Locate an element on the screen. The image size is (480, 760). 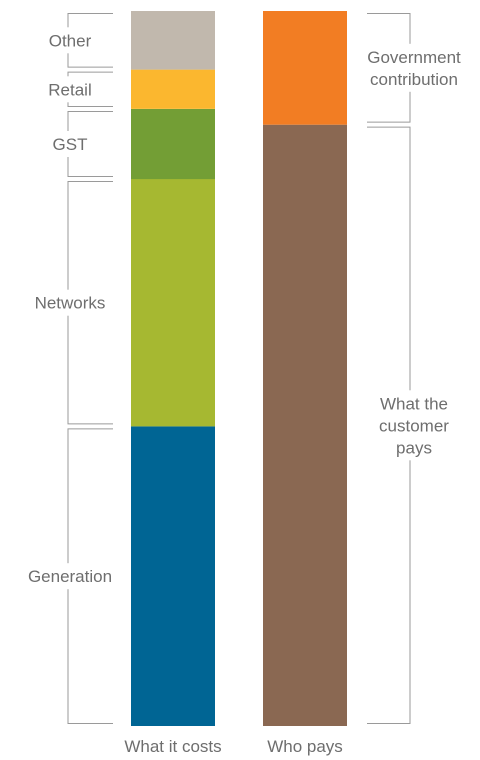
segment-gst is located at coordinates (173, 144).